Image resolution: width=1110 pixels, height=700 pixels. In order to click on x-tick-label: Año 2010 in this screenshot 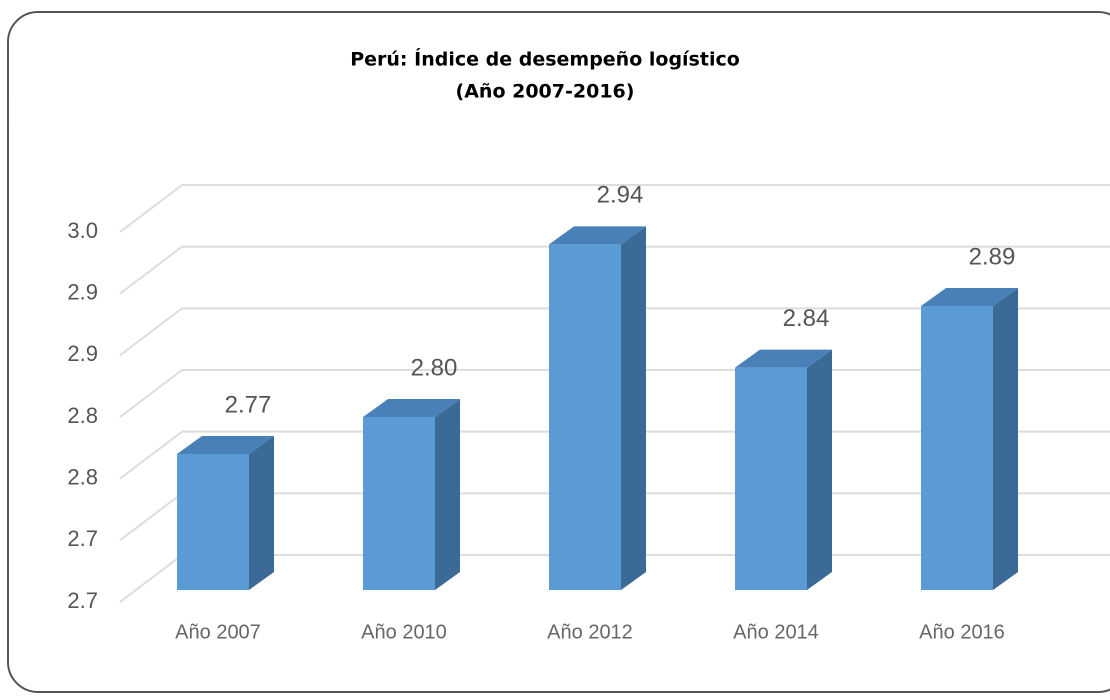, I will do `click(404, 632)`.